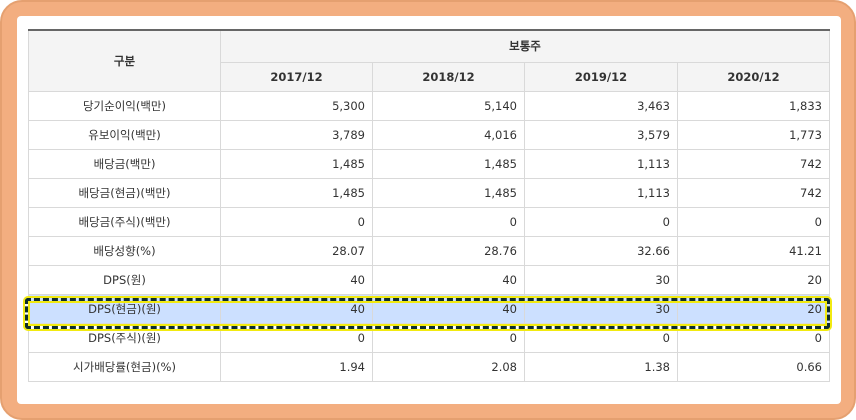 The height and width of the screenshot is (420, 856). I want to click on header-period: 2020/12, so click(753, 76).